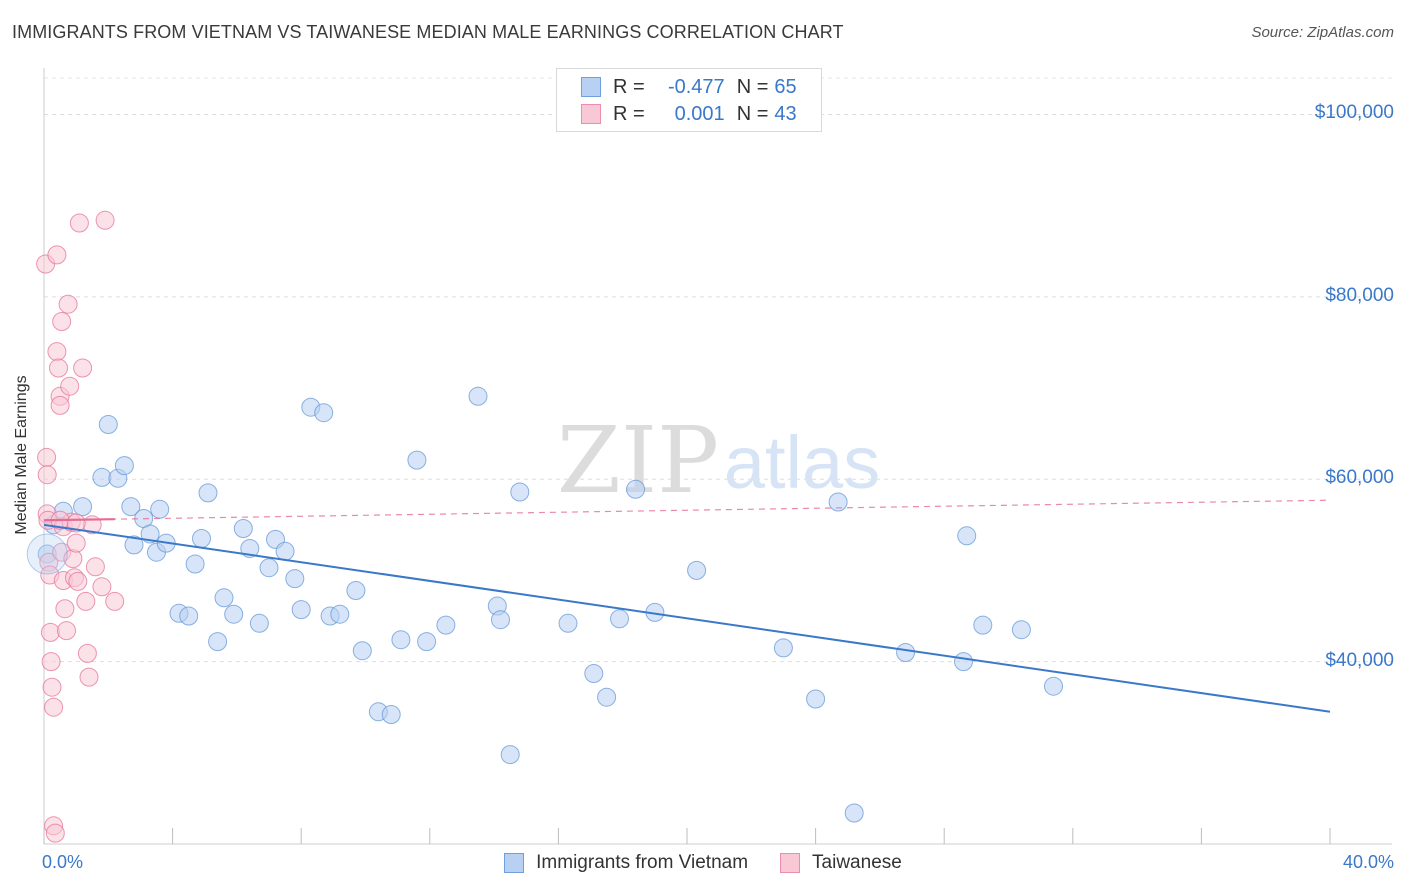  Describe the element at coordinates (79, 520) in the screenshot. I see `trend-line-taiwanese-solid` at that location.